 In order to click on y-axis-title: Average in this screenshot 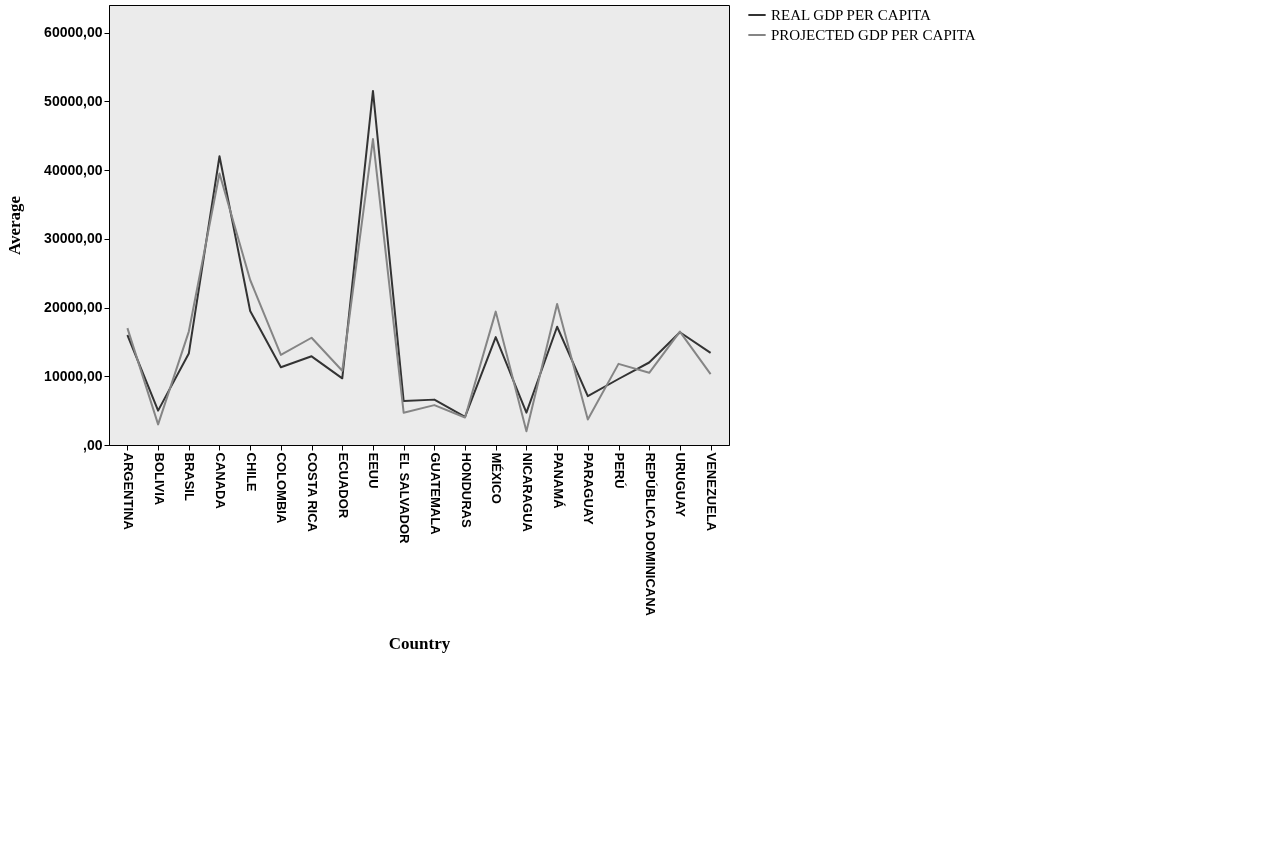, I will do `click(15, 225)`.